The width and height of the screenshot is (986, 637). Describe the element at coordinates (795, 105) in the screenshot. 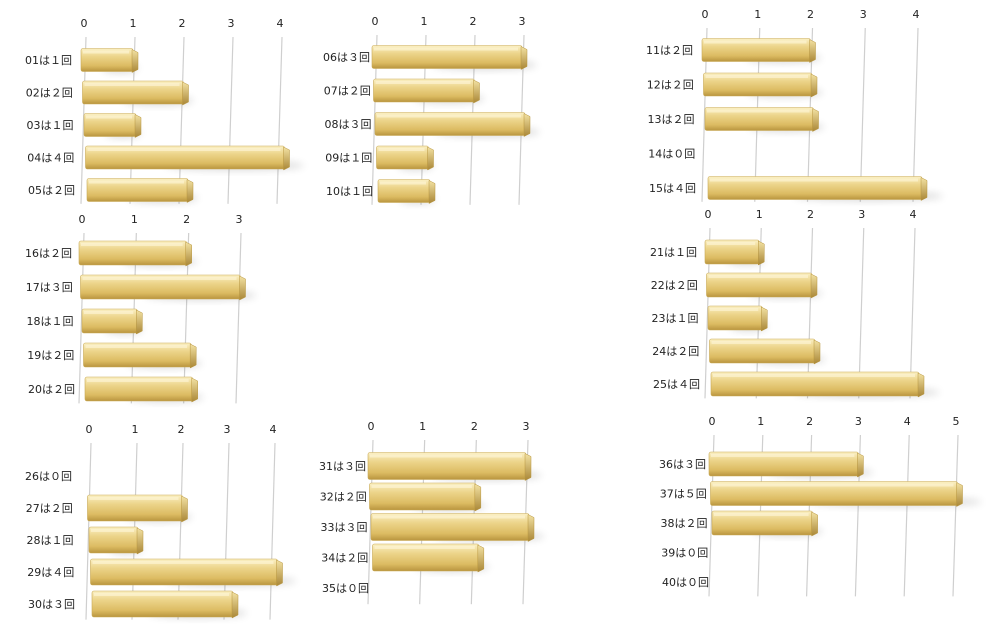

I see `chart-3-svg: 0 1 2 3 4 11は２回 12は２回 13は２回 14は０回 15は４回` at that location.